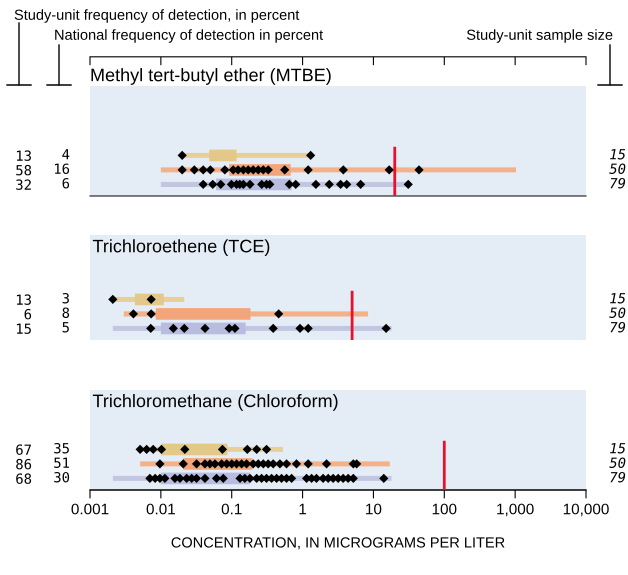 The height and width of the screenshot is (575, 628). I want to click on x-tick-label: 0.001, so click(89, 509).